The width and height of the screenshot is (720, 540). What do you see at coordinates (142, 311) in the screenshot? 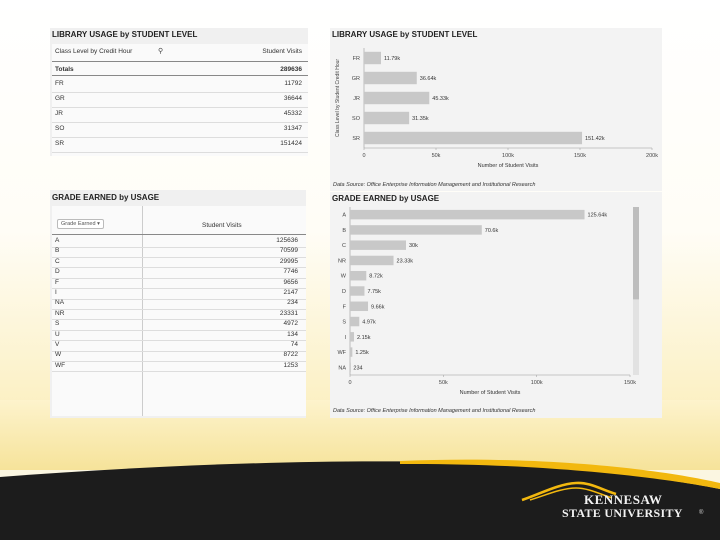
I see `column-divider` at bounding box center [142, 311].